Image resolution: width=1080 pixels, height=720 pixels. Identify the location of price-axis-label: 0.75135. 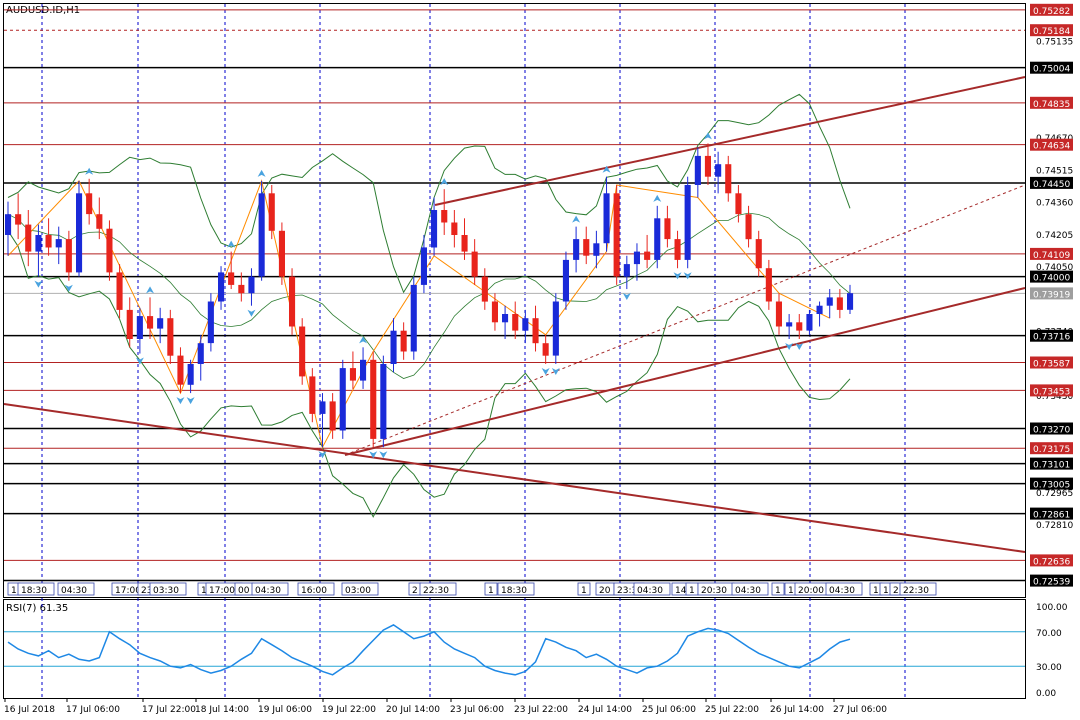
(1054, 42).